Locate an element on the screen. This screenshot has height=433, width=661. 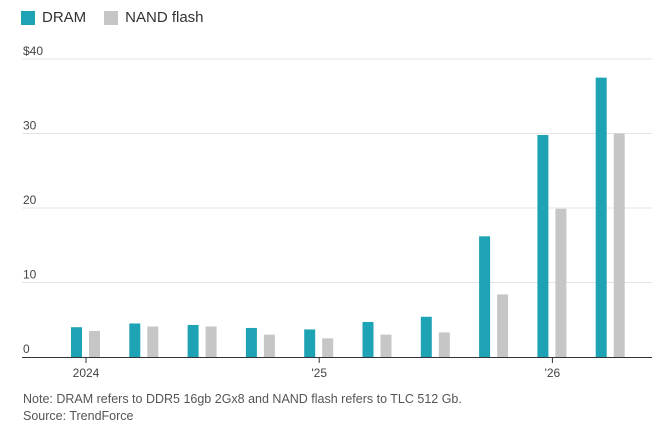
y-tick-label: 30 is located at coordinates (30, 126).